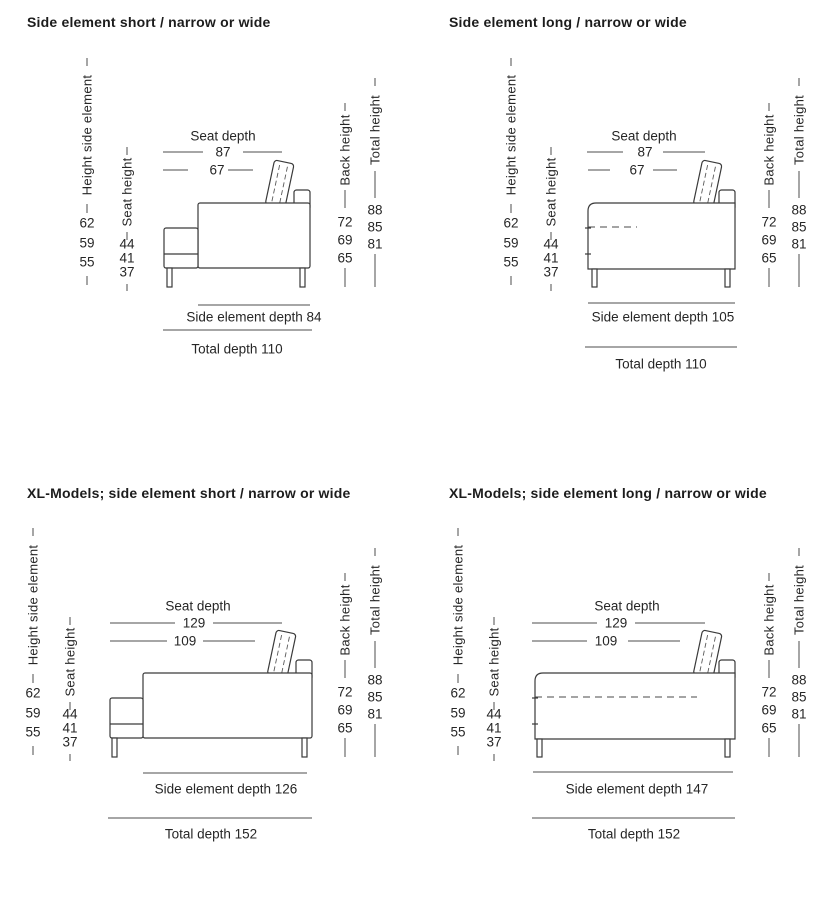 The width and height of the screenshot is (835, 903). Describe the element at coordinates (798, 210) in the screenshot. I see `total-height-value: 88` at that location.